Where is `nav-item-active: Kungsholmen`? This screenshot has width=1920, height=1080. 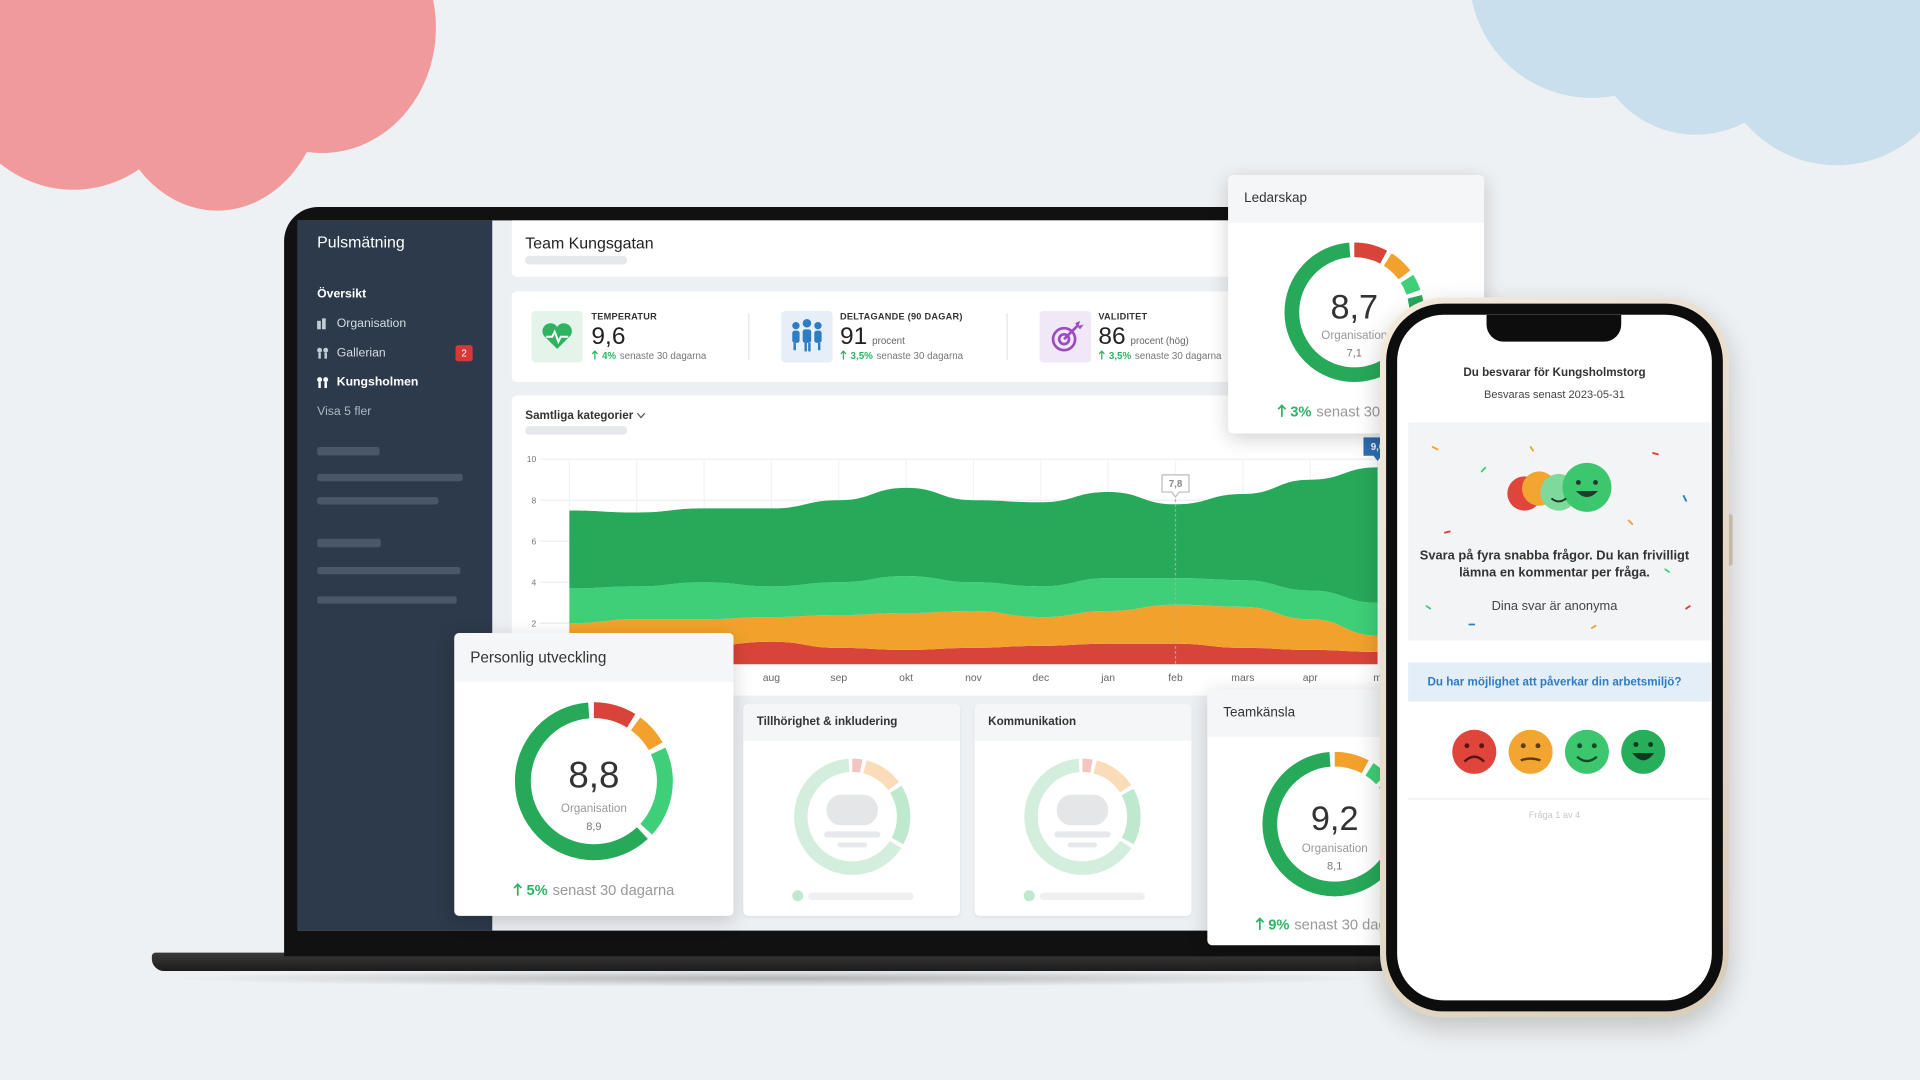
nav-item-active: Kungsholmen is located at coordinates (377, 382).